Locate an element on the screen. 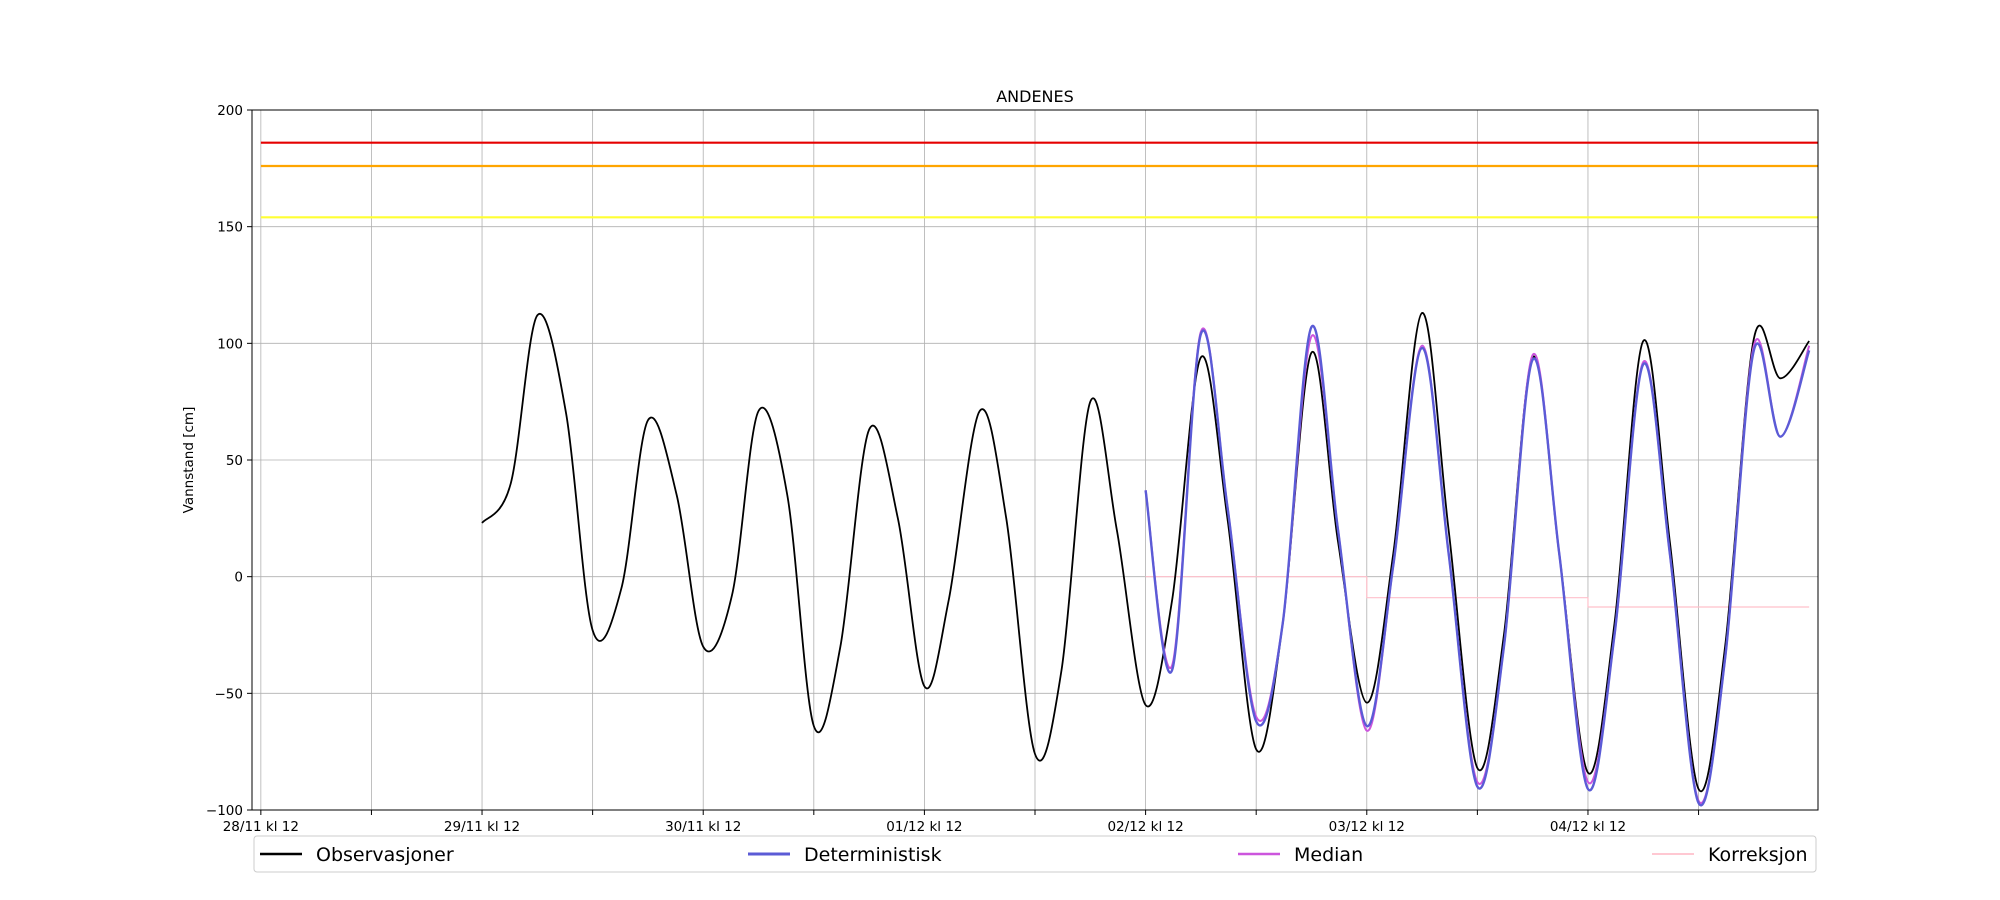  y-tick-label: 150 is located at coordinates (230, 228).